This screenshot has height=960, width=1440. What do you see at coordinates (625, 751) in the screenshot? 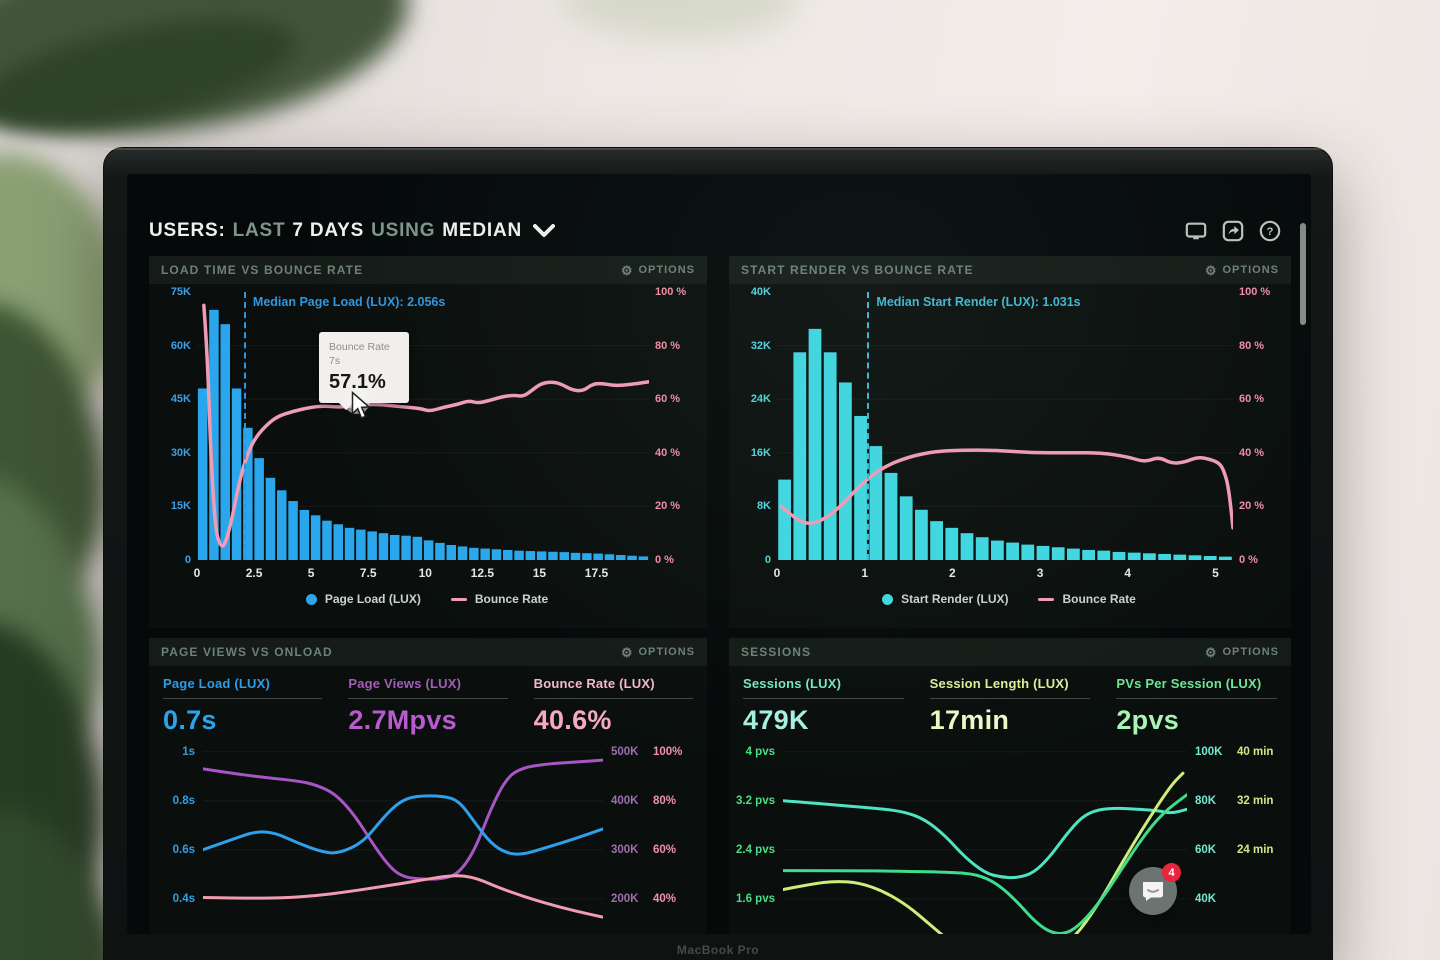
I see `axis-tick-label: 500K` at bounding box center [625, 751].